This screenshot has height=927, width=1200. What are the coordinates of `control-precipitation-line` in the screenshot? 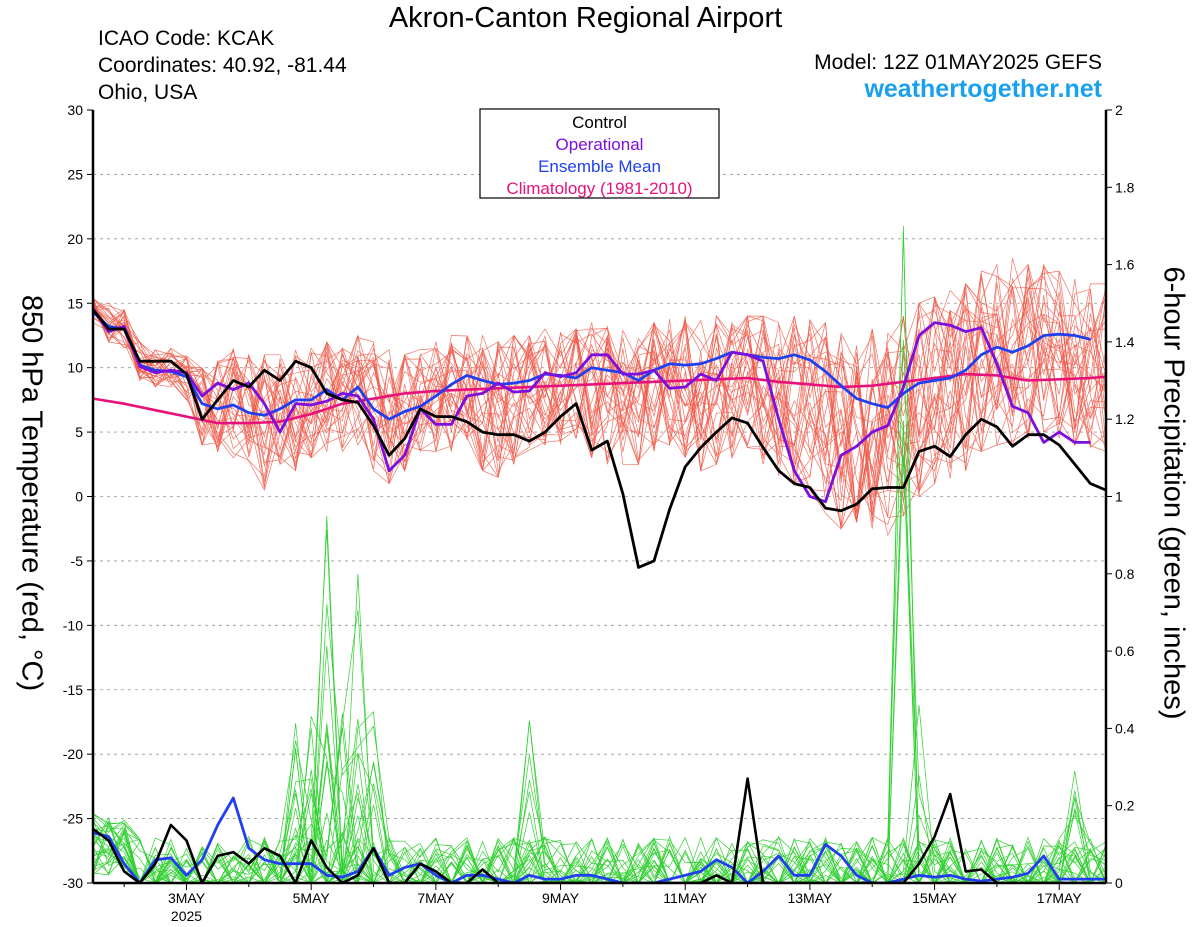 It's located at (592, 830).